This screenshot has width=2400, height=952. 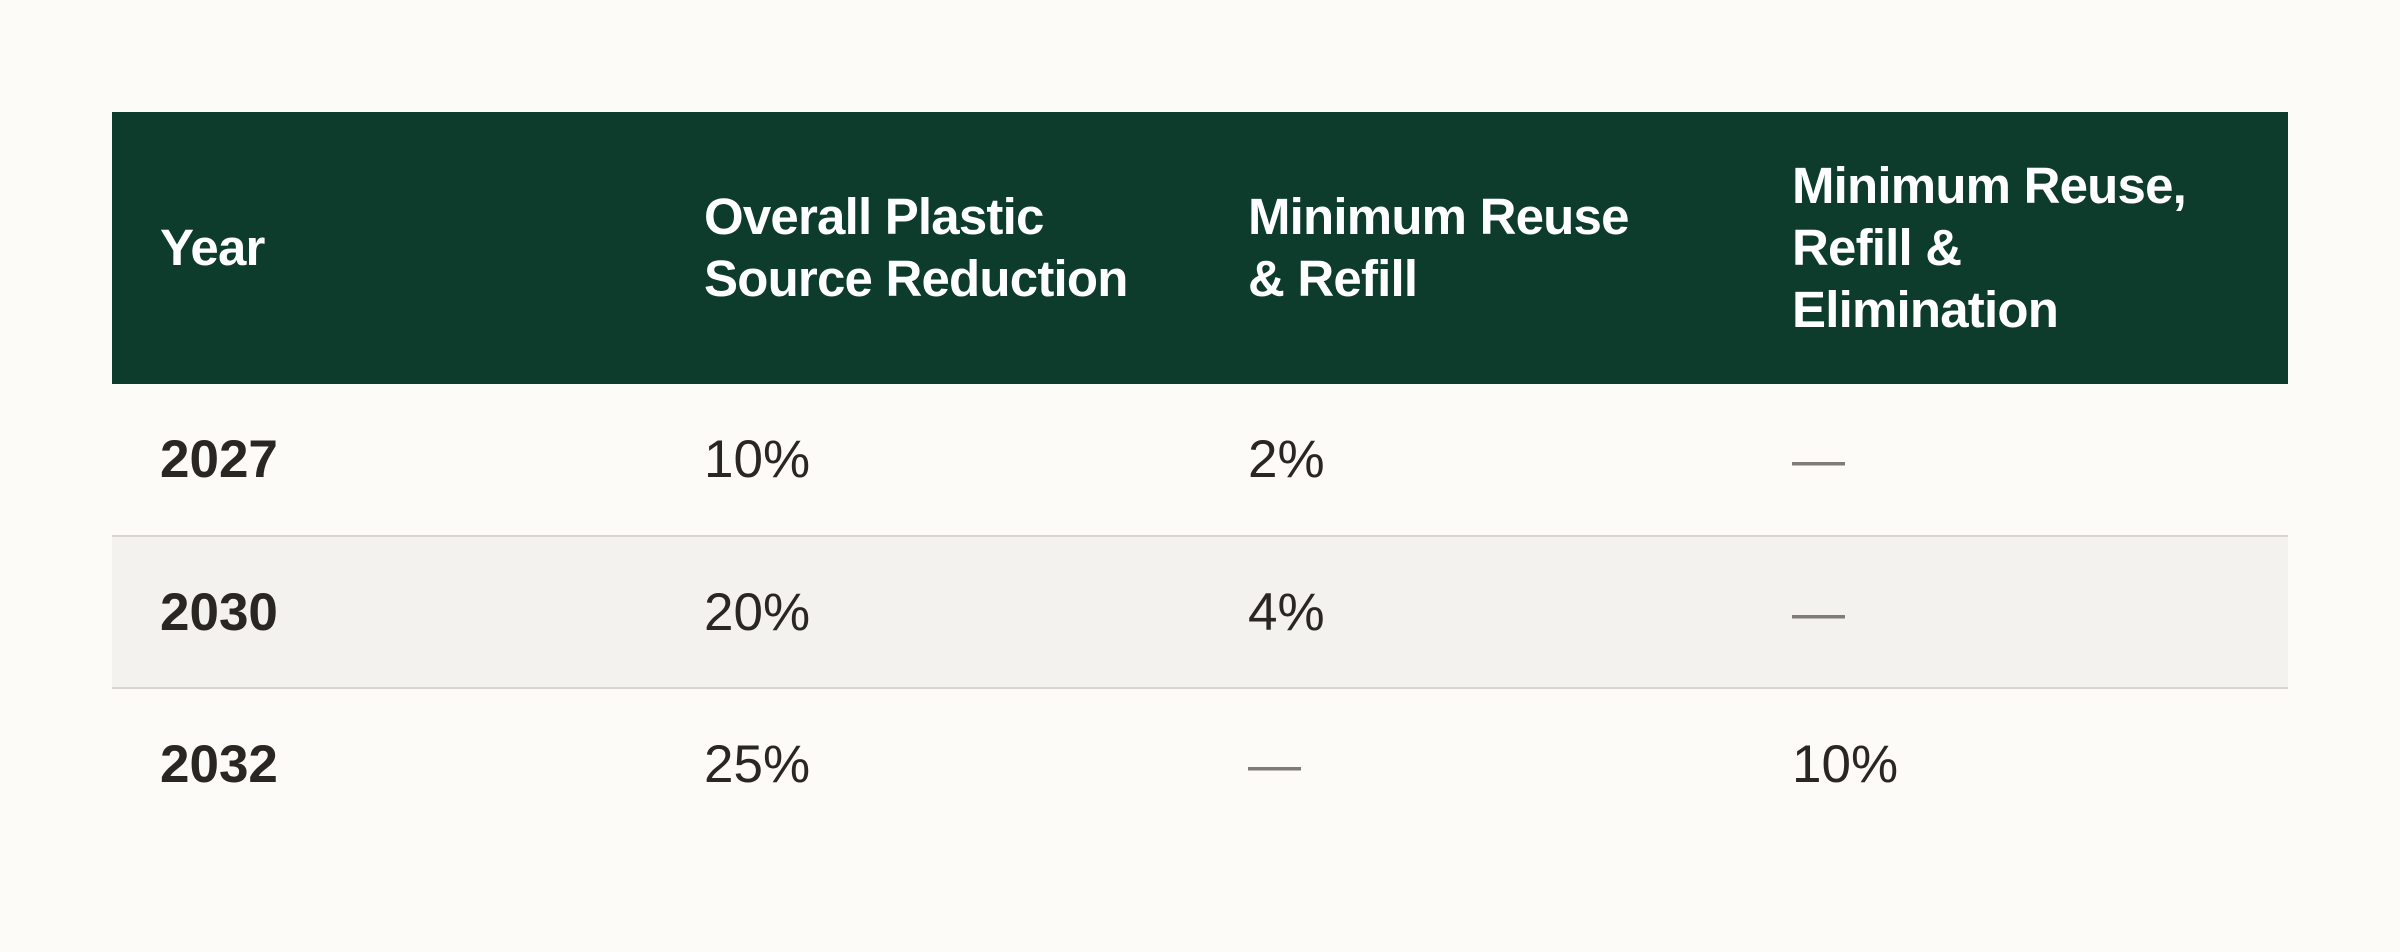 What do you see at coordinates (1438, 247) in the screenshot?
I see `header-minimum-reuse-refill: Minimum Reuse & Refill` at bounding box center [1438, 247].